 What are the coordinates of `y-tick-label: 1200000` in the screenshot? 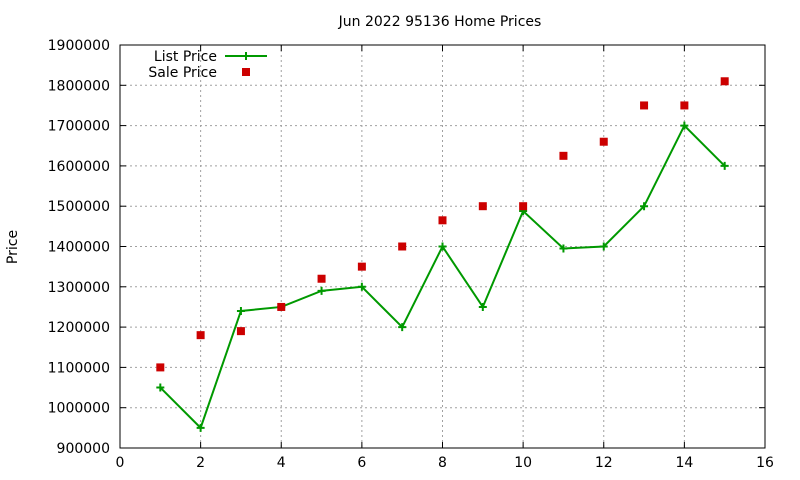 It's located at (79, 328).